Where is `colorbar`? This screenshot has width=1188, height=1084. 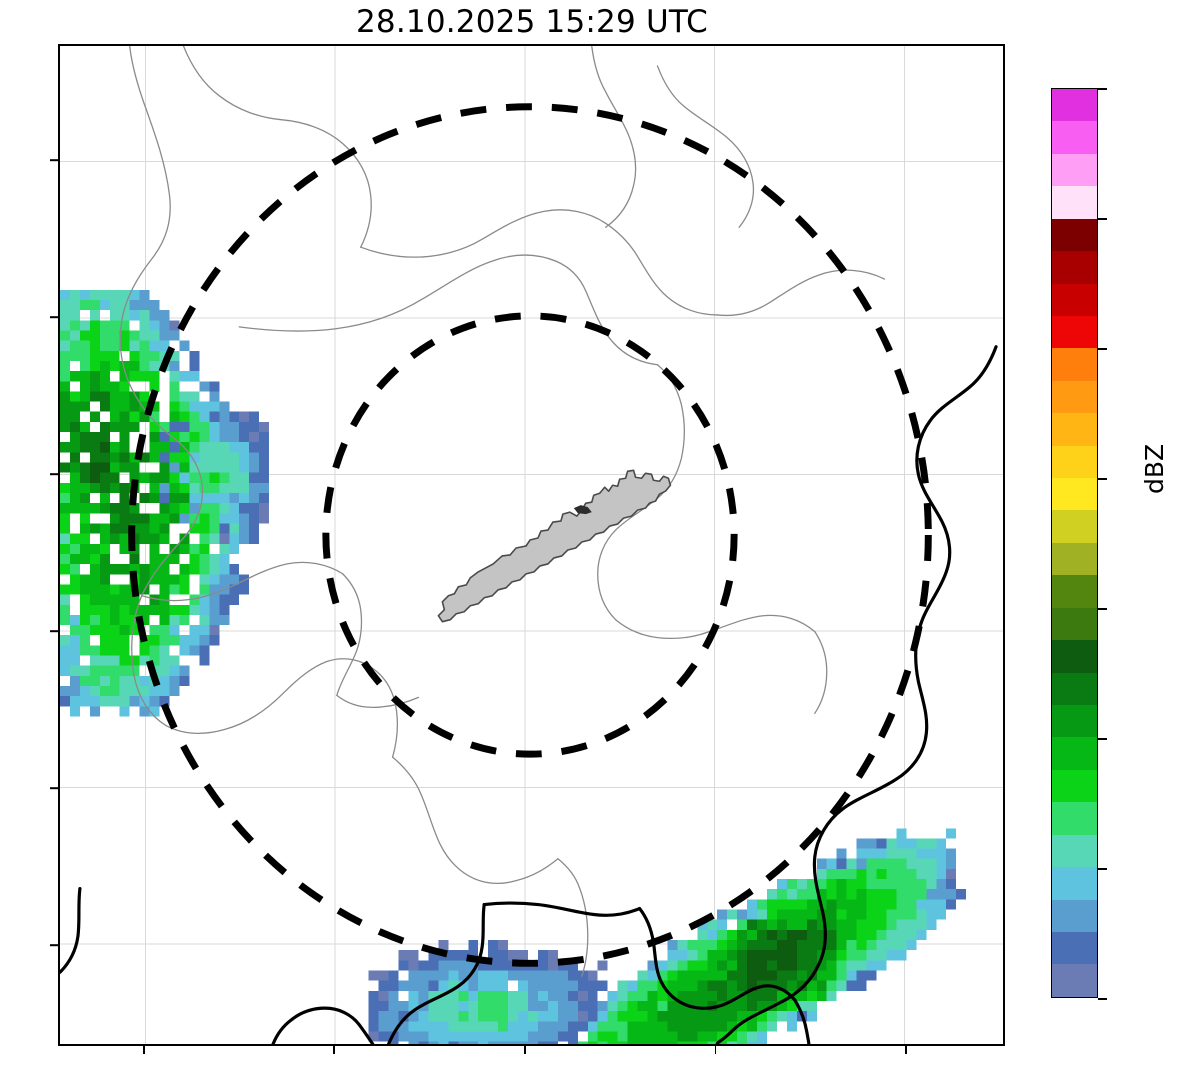
colorbar is located at coordinates (1074, 543).